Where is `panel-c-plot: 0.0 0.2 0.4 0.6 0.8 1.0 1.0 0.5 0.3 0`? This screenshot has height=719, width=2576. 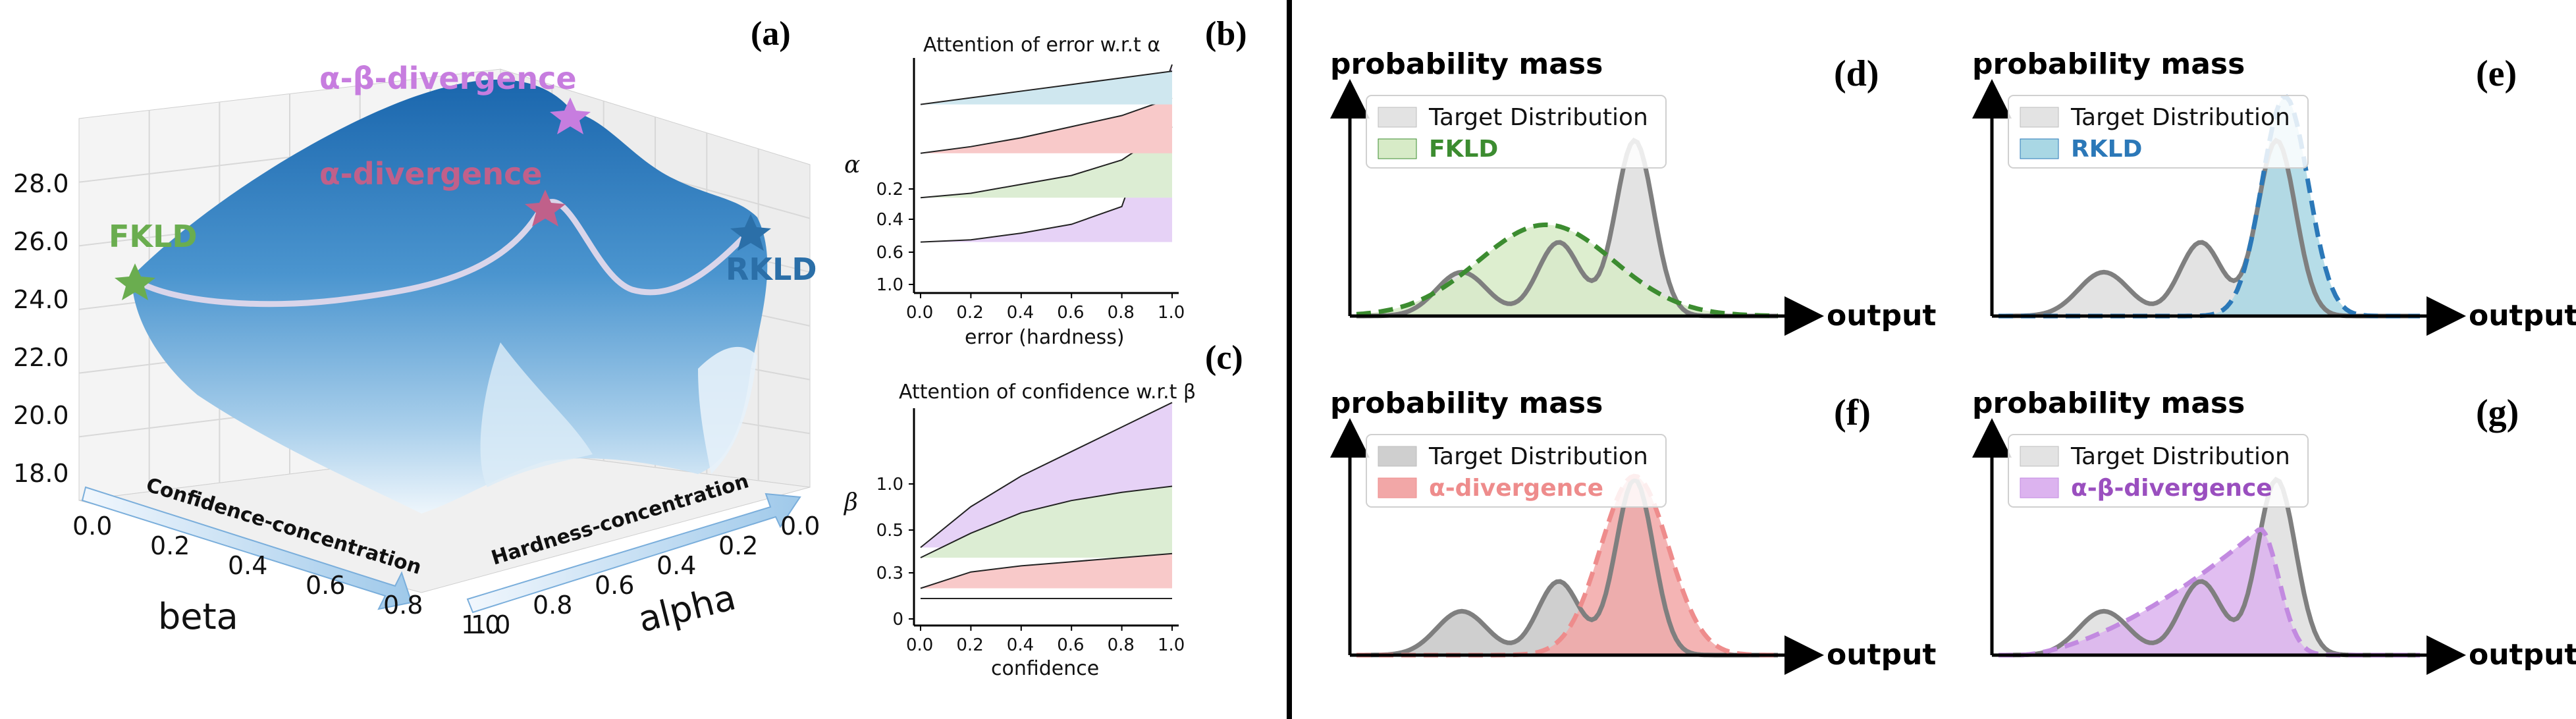 panel-c-plot: 0.0 0.2 0.4 0.6 0.8 1.0 1.0 0.5 0.3 0 is located at coordinates (1030, 528).